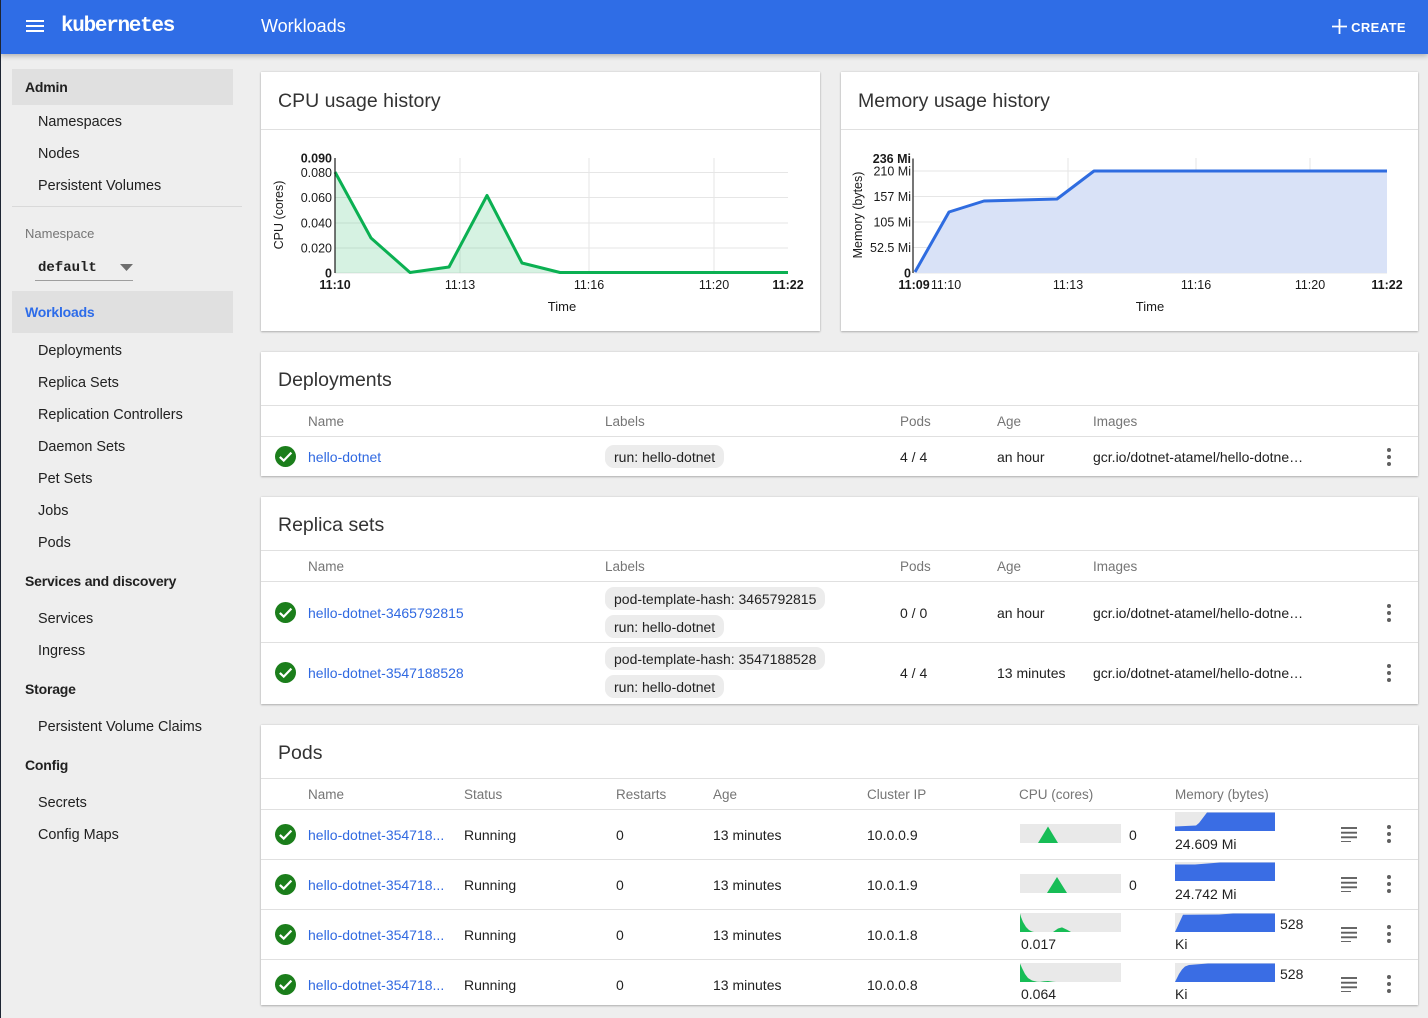 The image size is (1428, 1018). I want to click on svg-text: 52.5 Mi, so click(890, 248).